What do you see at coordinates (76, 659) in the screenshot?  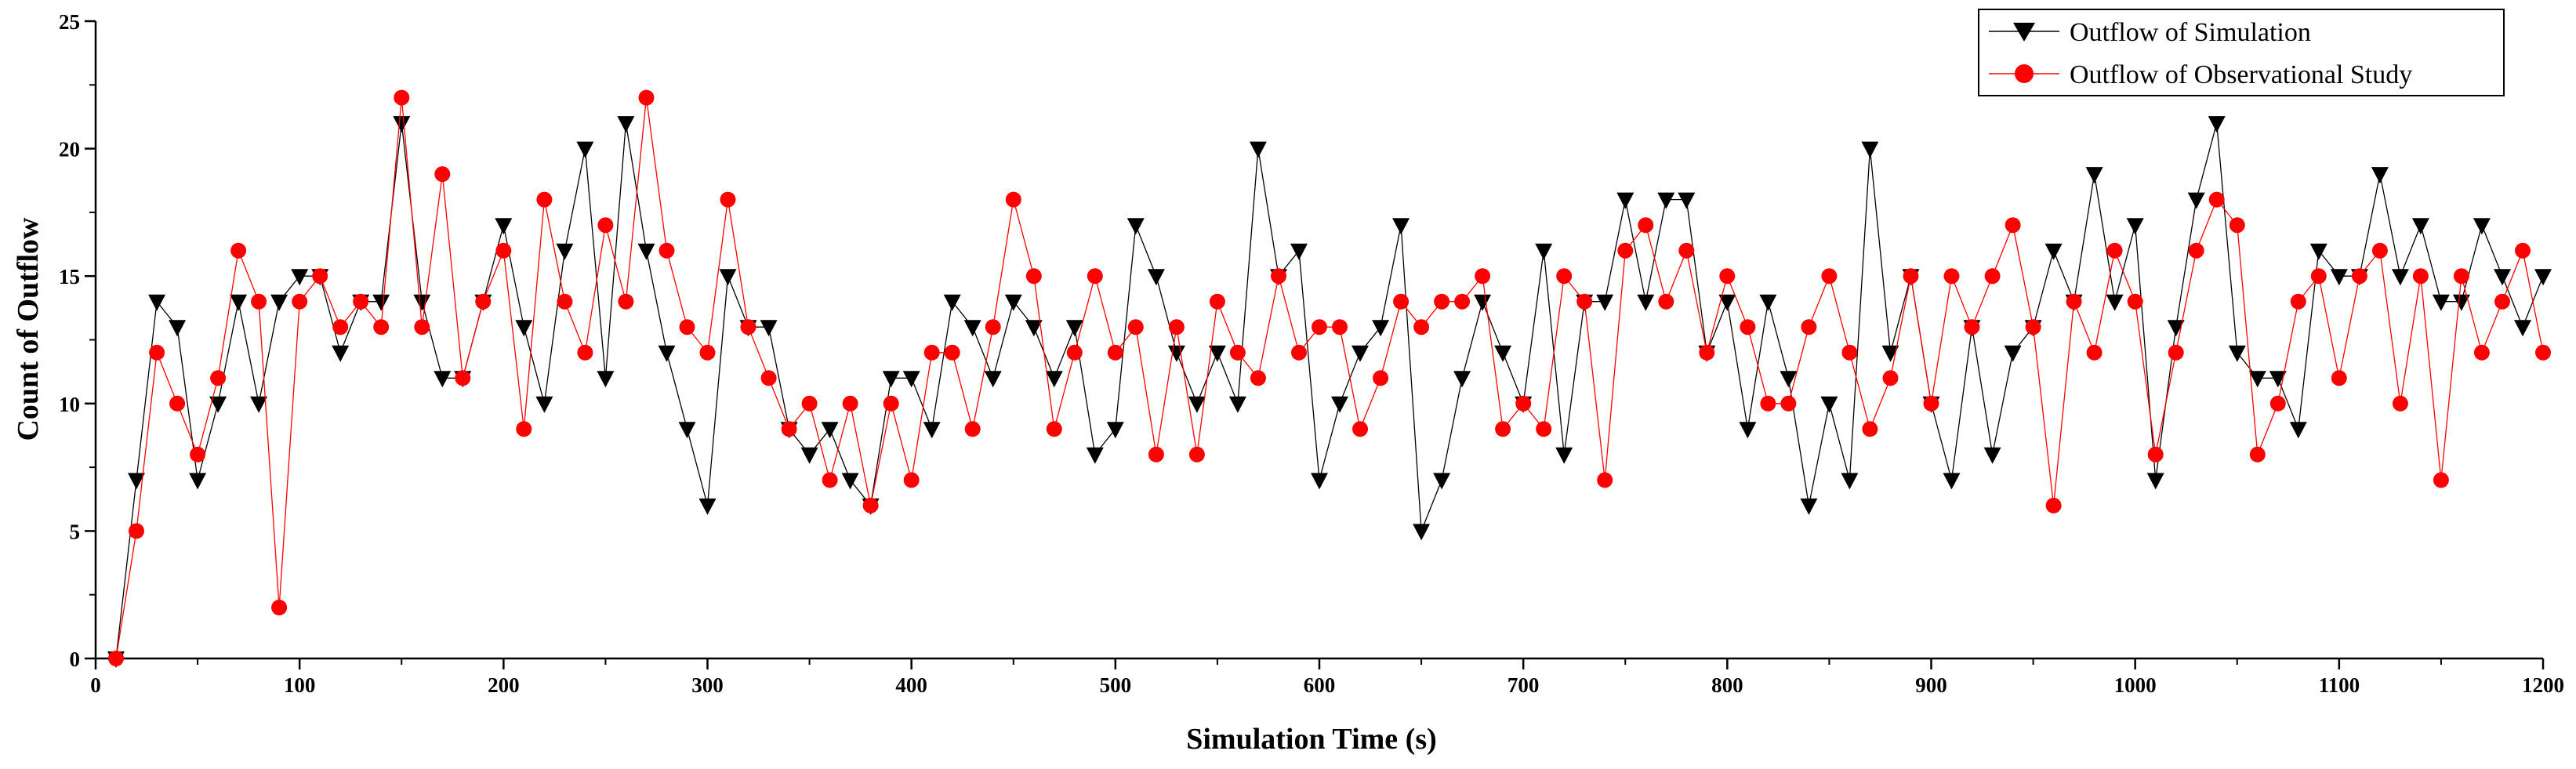 I see `y-tick-label: 0` at bounding box center [76, 659].